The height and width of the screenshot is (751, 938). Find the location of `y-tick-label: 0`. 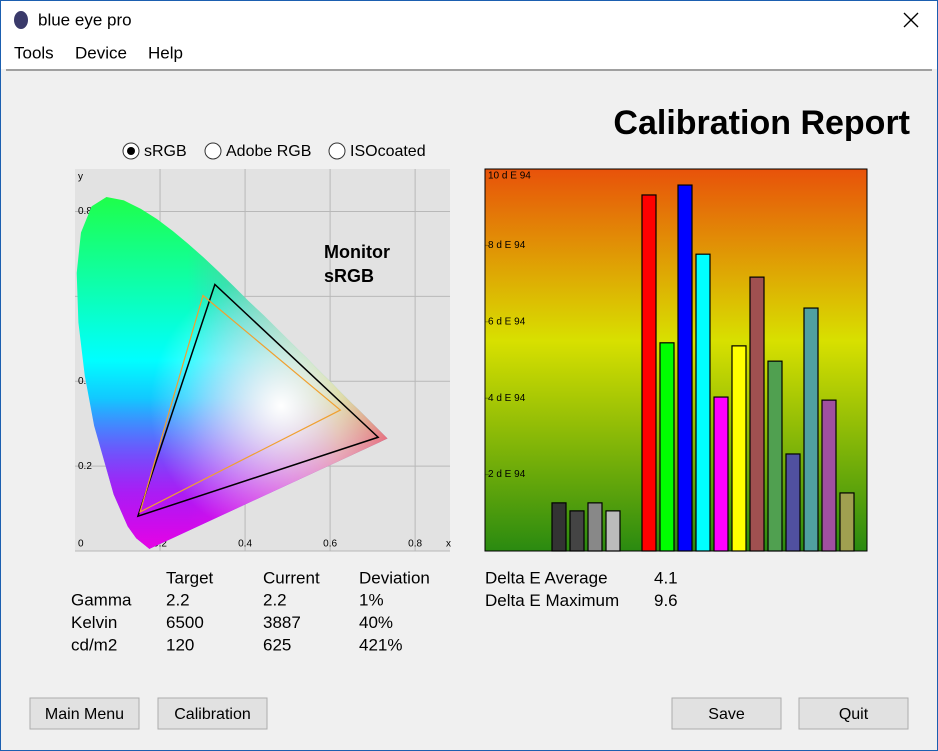

y-tick-label: 0 is located at coordinates (81, 544).